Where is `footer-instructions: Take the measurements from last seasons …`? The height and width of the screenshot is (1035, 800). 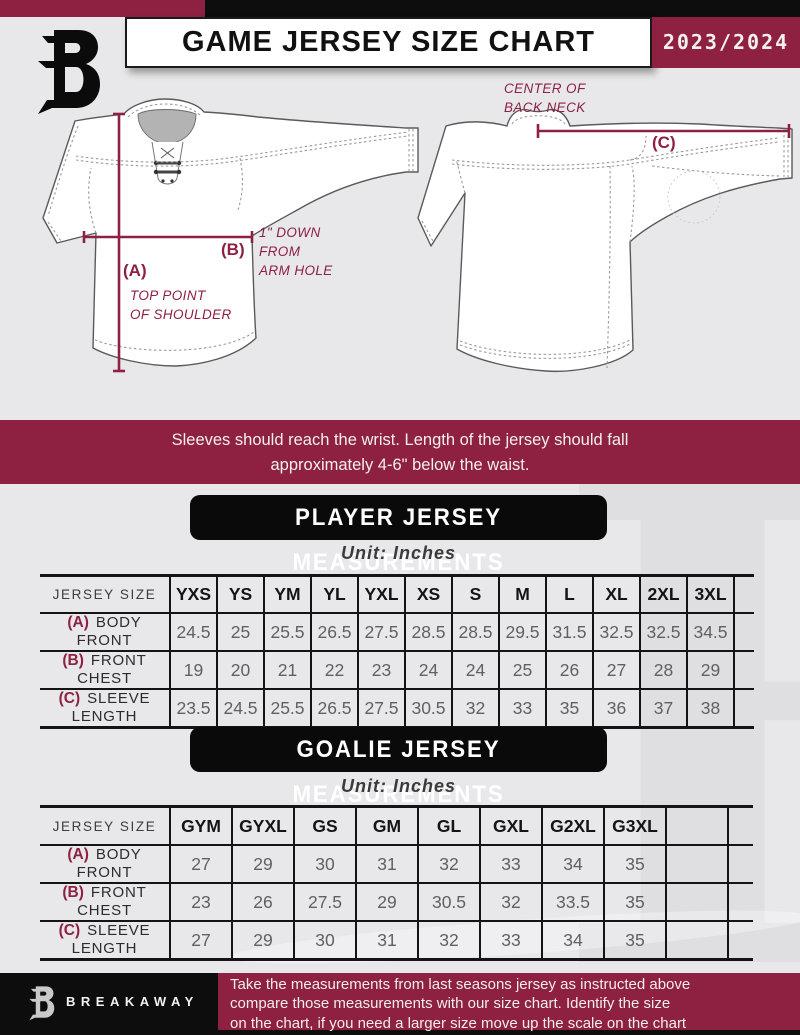
footer-instructions: Take the measurements from last seasons … is located at coordinates (509, 1002).